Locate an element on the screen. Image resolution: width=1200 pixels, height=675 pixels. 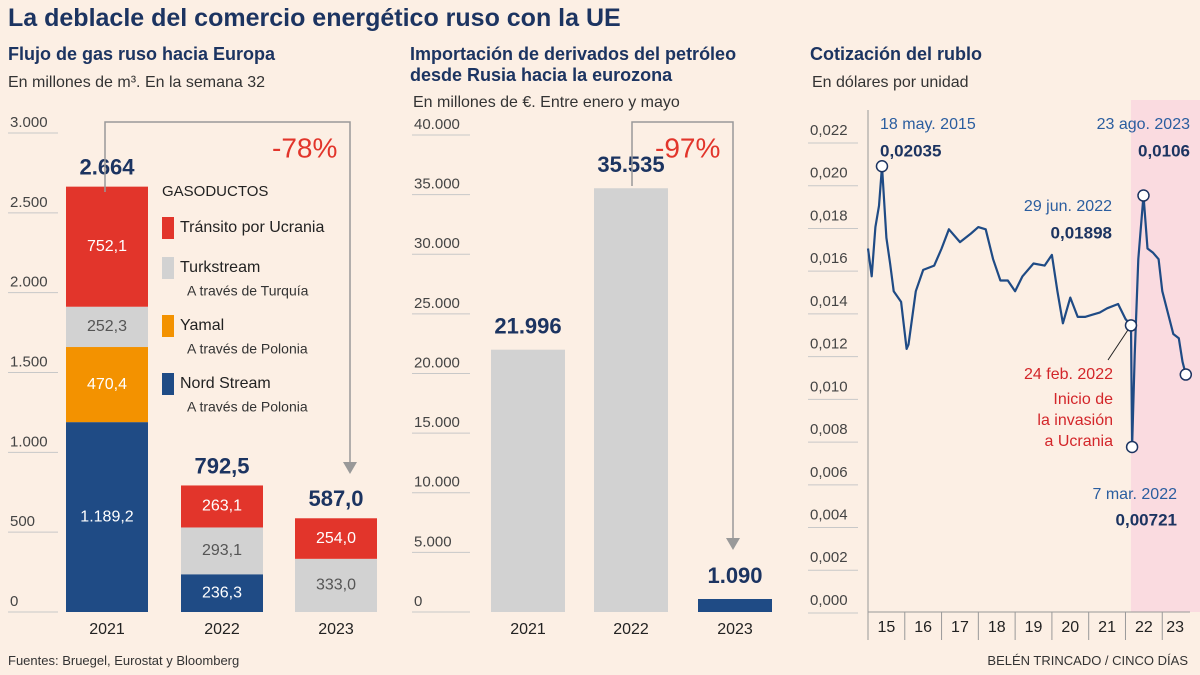
panel-subtitle: En millones de €. Entre enero y mayo is located at coordinates (546, 102).